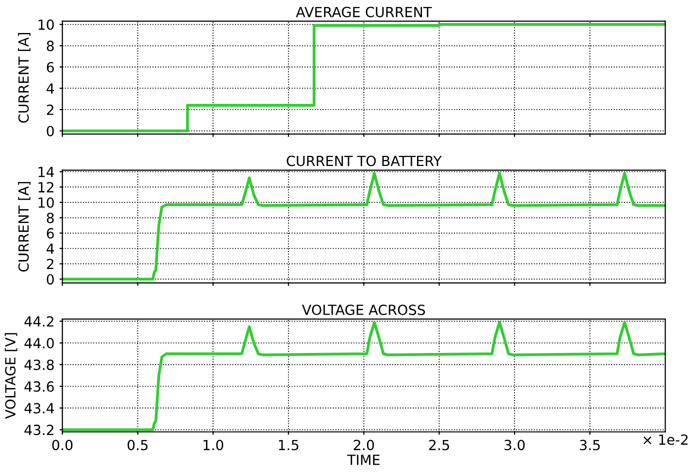  Describe the element at coordinates (214, 445) in the screenshot. I see `x-tick-label: 1.0` at that location.